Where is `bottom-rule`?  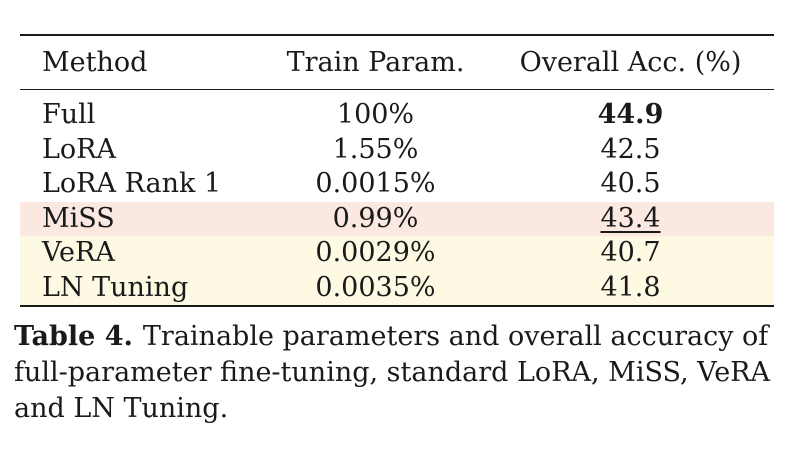 bottom-rule is located at coordinates (397, 306).